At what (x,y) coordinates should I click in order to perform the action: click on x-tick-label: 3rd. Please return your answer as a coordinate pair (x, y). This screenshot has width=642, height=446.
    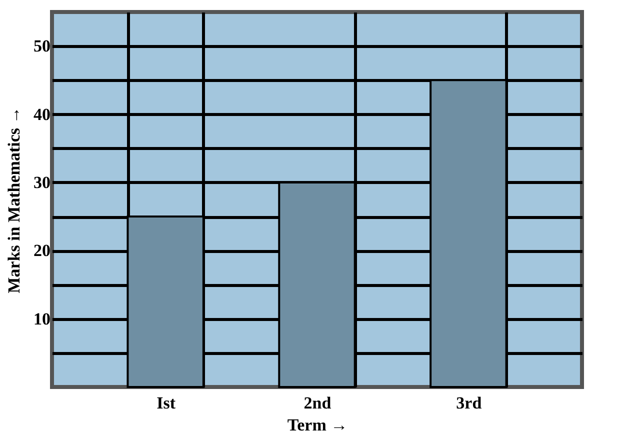
    Looking at the image, I should click on (469, 403).